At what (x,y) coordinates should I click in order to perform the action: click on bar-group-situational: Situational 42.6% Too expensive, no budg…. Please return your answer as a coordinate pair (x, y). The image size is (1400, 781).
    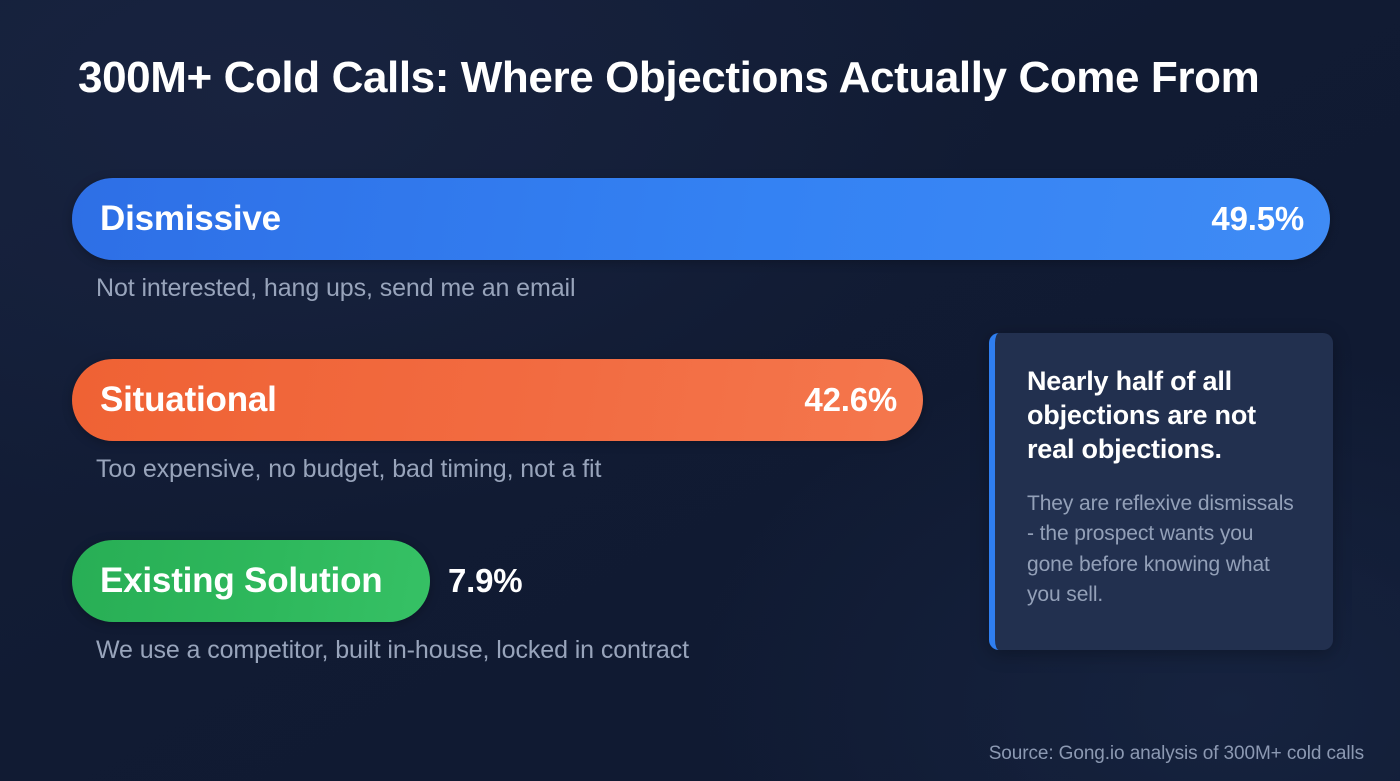
    Looking at the image, I should click on (702, 421).